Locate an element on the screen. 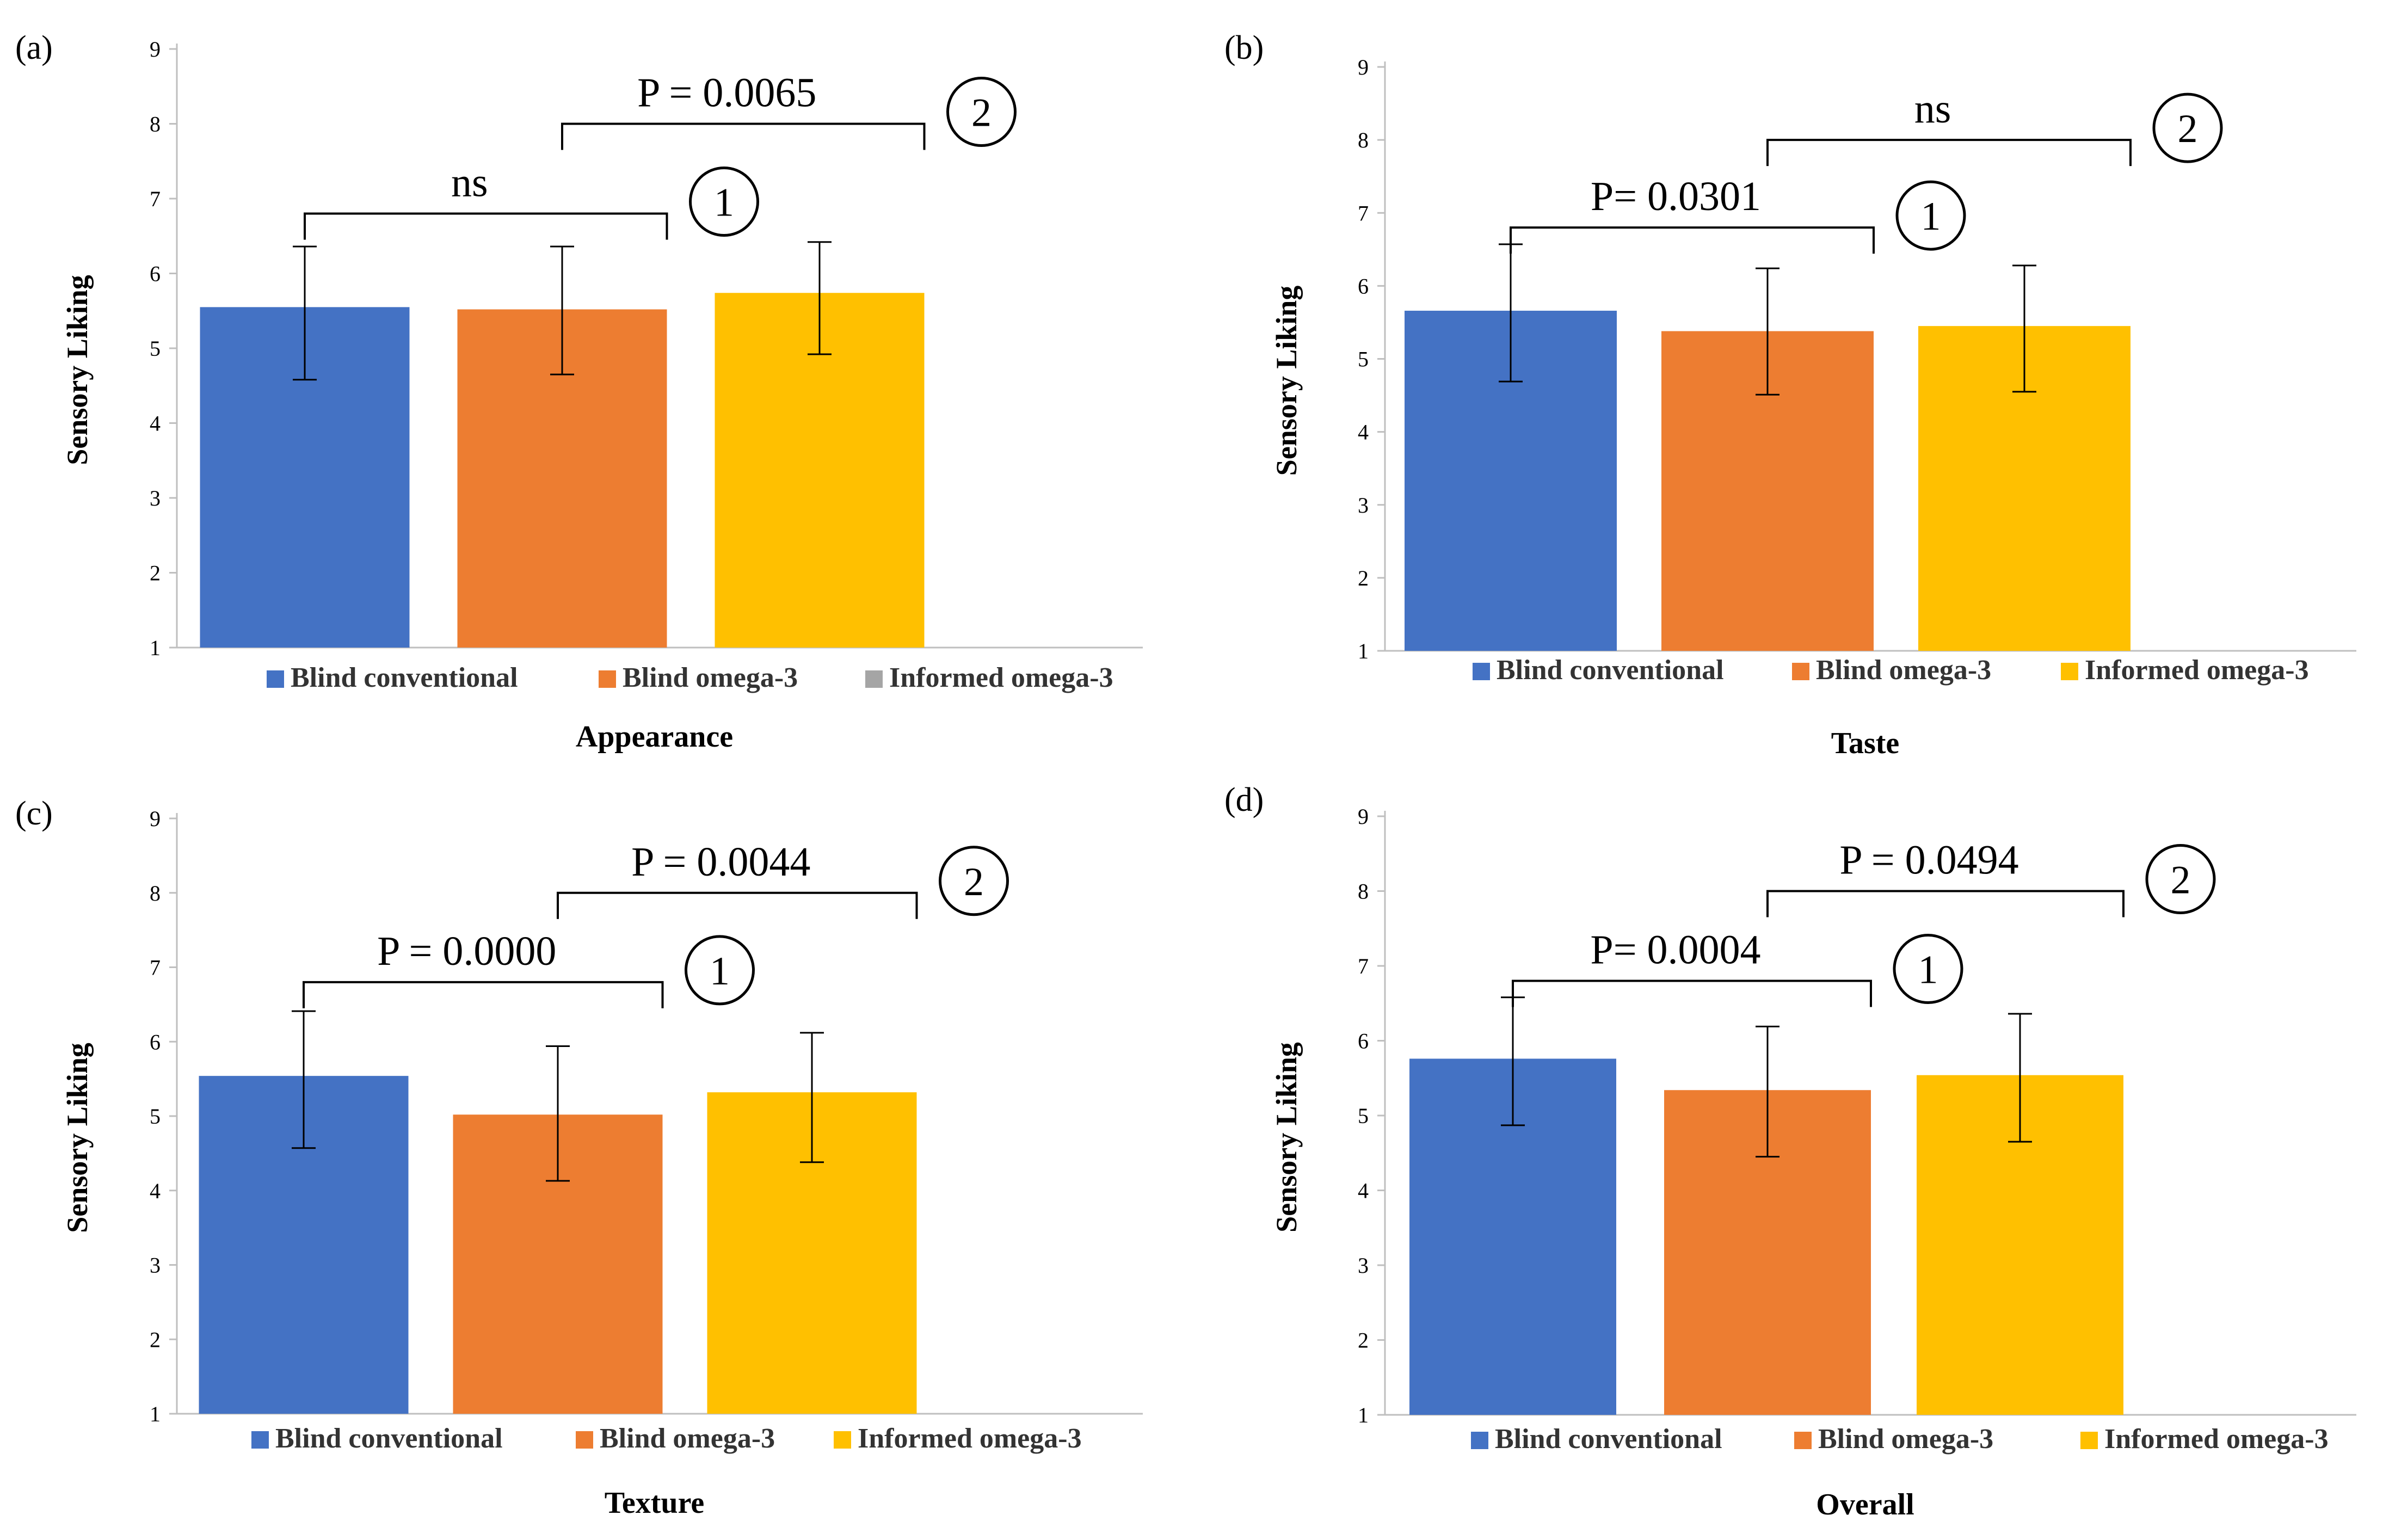 This screenshot has height=1540, width=2383. x-axis-title: Appearance is located at coordinates (654, 737).